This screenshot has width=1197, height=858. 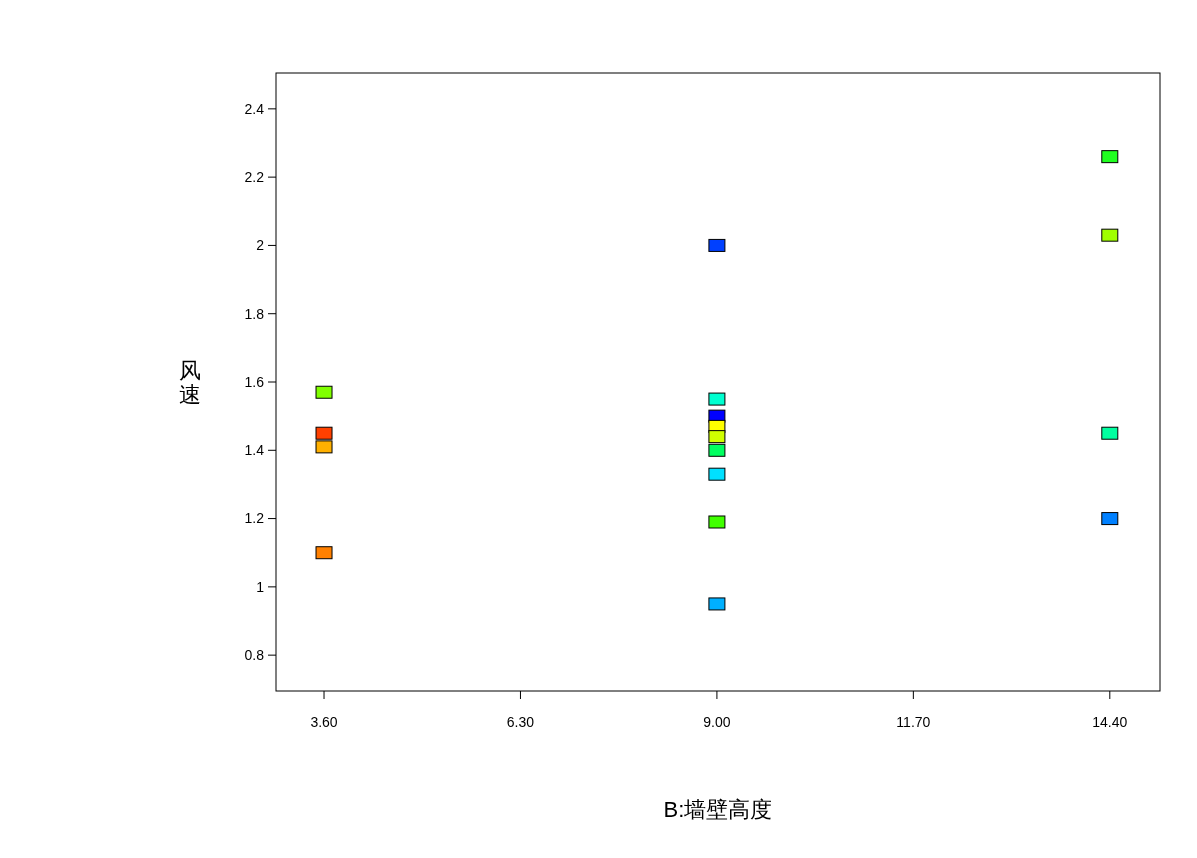 I want to click on y-tick-label: 1.6, so click(x=254, y=381).